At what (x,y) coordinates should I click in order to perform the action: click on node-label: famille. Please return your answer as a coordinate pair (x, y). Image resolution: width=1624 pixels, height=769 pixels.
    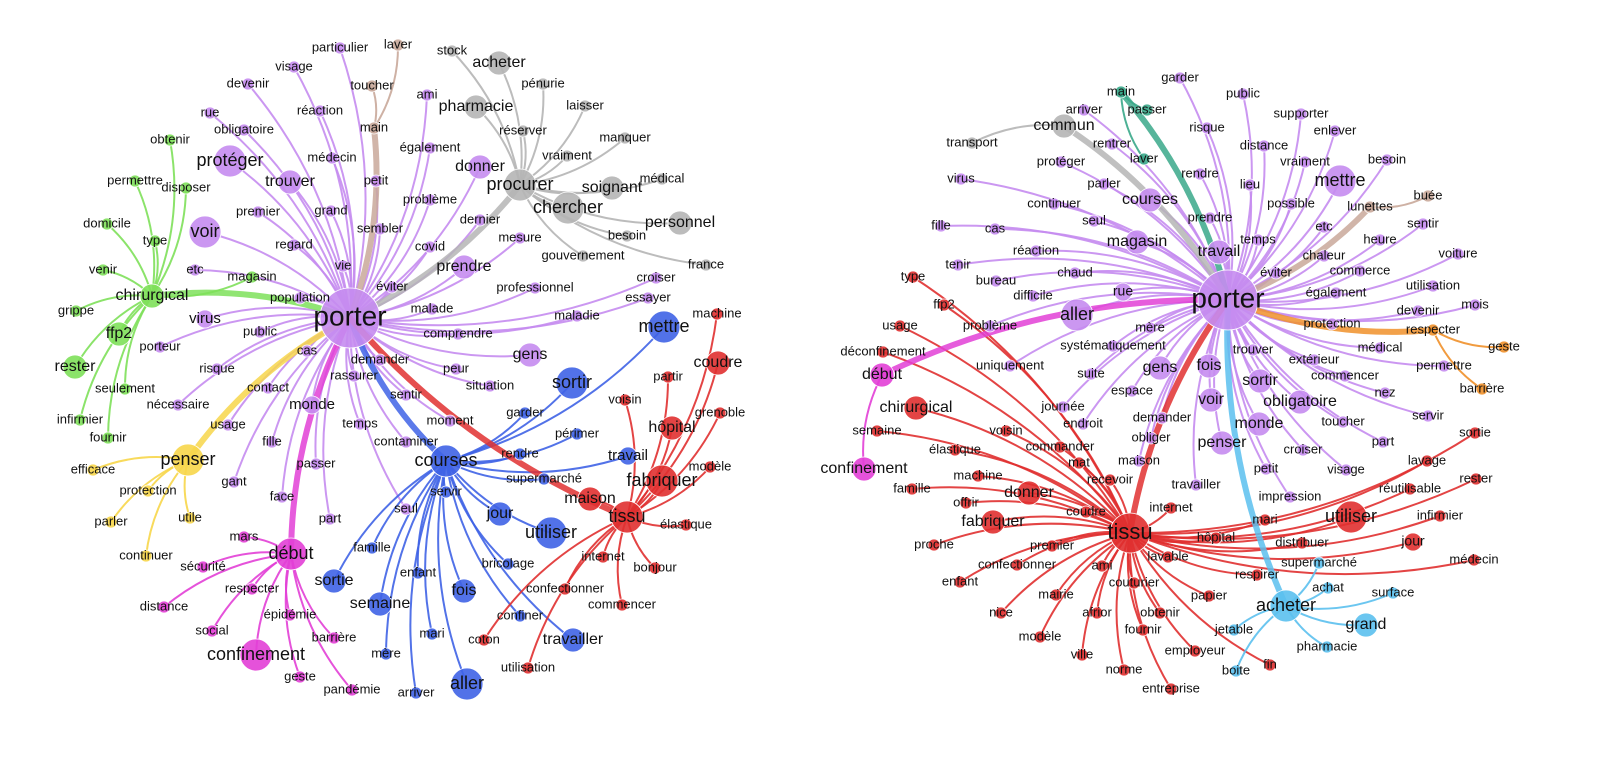
    Looking at the image, I should click on (912, 487).